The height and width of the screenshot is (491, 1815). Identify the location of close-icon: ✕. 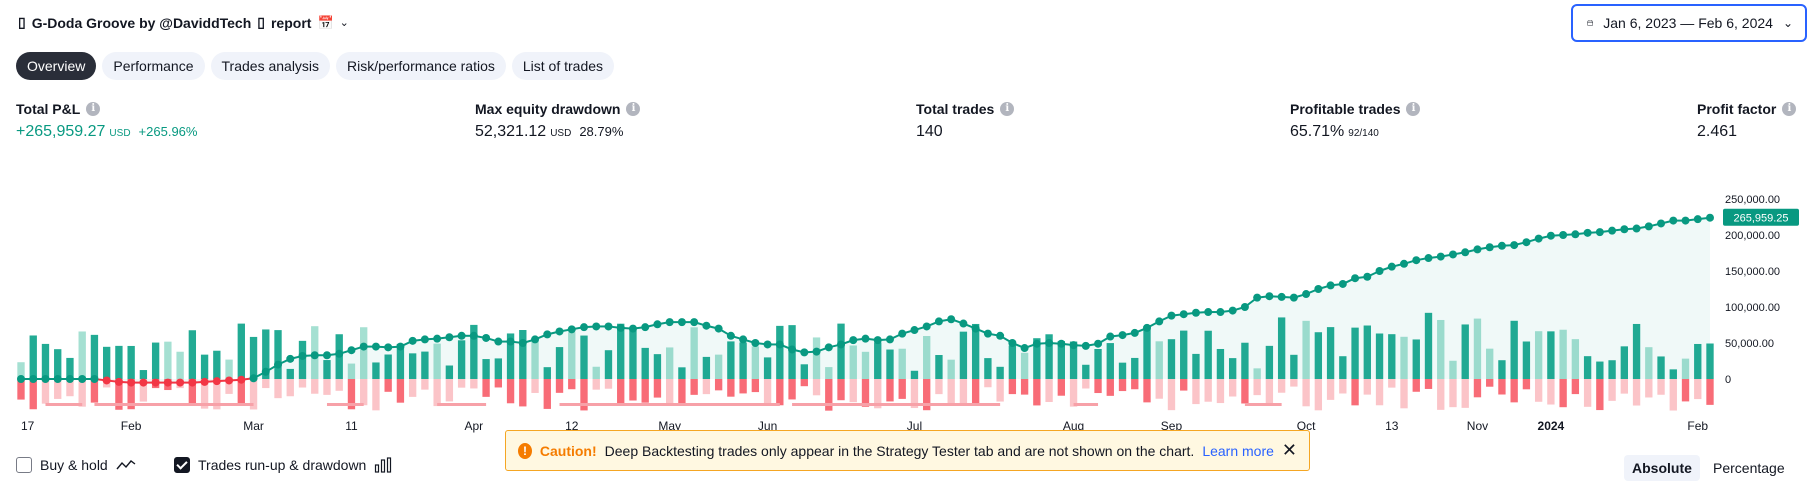
(1289, 450).